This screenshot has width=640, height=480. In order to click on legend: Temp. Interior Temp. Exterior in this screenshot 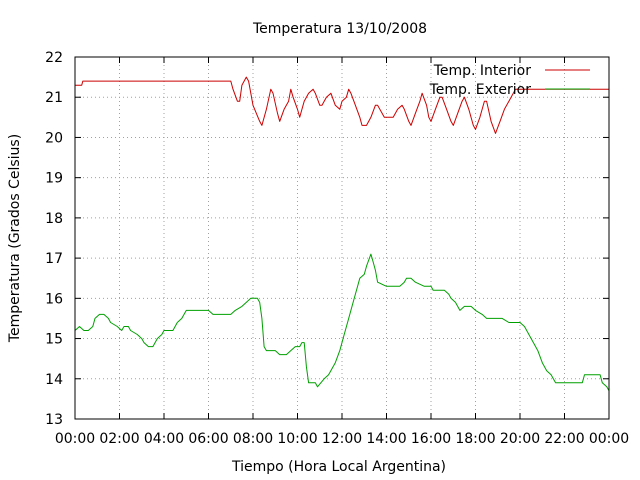, I will do `click(509, 80)`.